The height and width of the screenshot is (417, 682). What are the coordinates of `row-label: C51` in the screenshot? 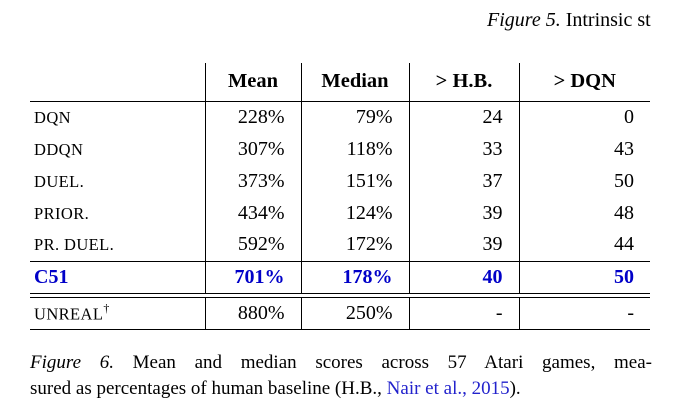 It's located at (51, 276).